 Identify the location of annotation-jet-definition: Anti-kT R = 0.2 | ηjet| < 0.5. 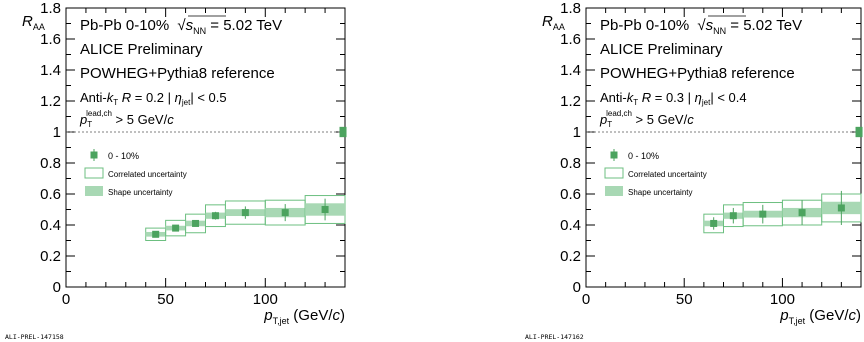
(153, 98).